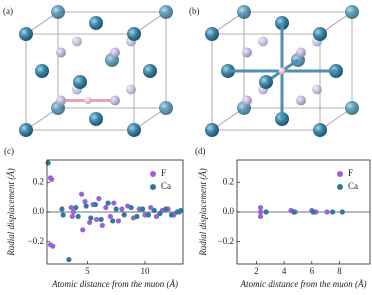 The height and width of the screenshot is (295, 372). Describe the element at coordinates (9, 151) in the screenshot. I see `panel-label: (c)` at that location.